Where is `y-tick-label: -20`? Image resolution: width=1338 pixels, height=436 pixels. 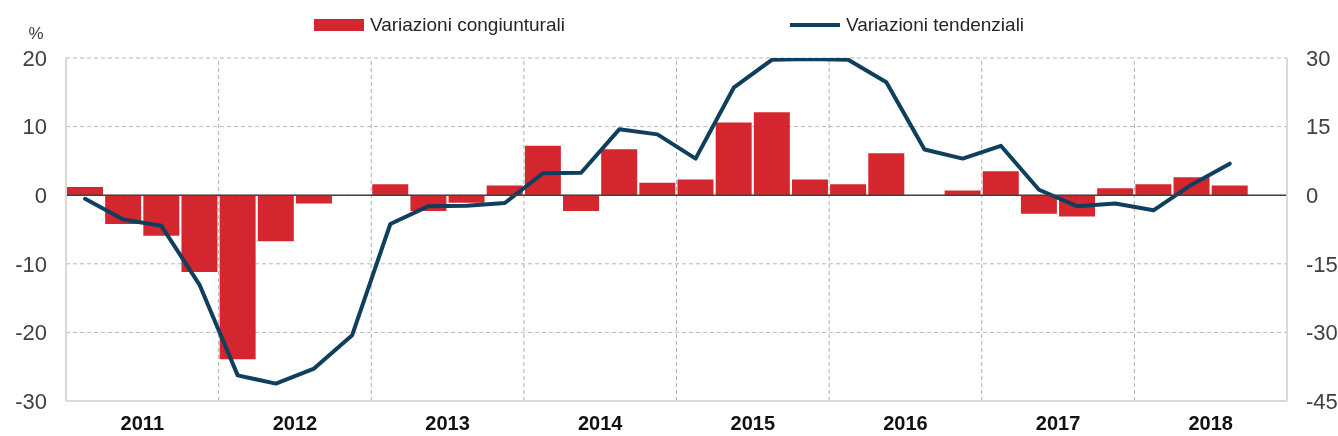 y-tick-label: -20 is located at coordinates (31, 333).